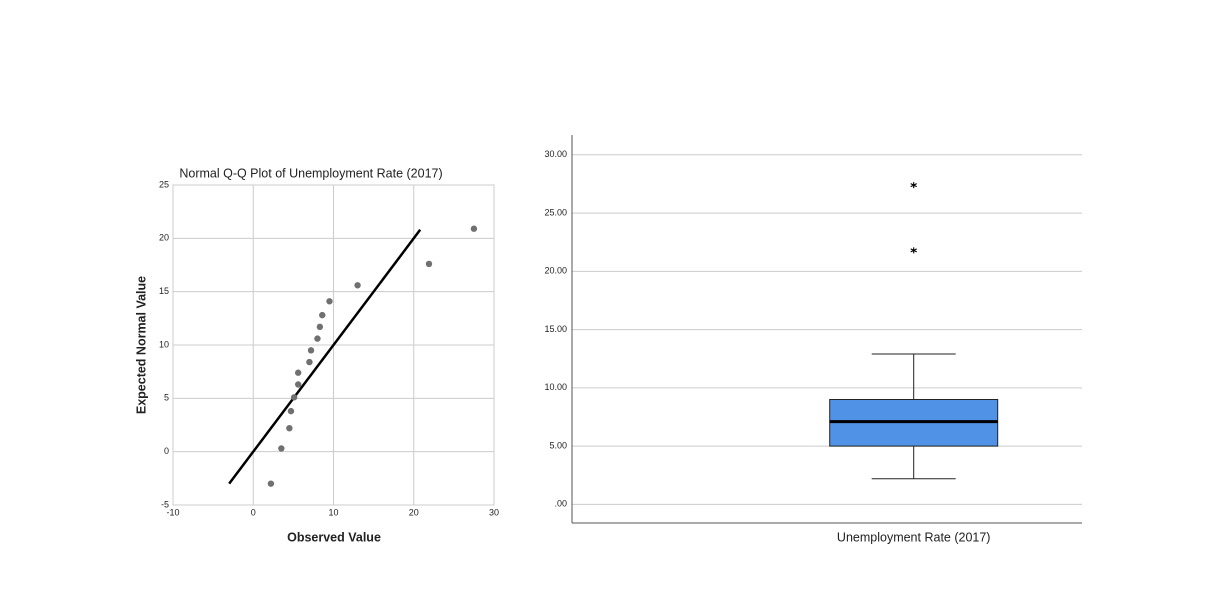  I want to click on x-tick-label: 30, so click(494, 512).